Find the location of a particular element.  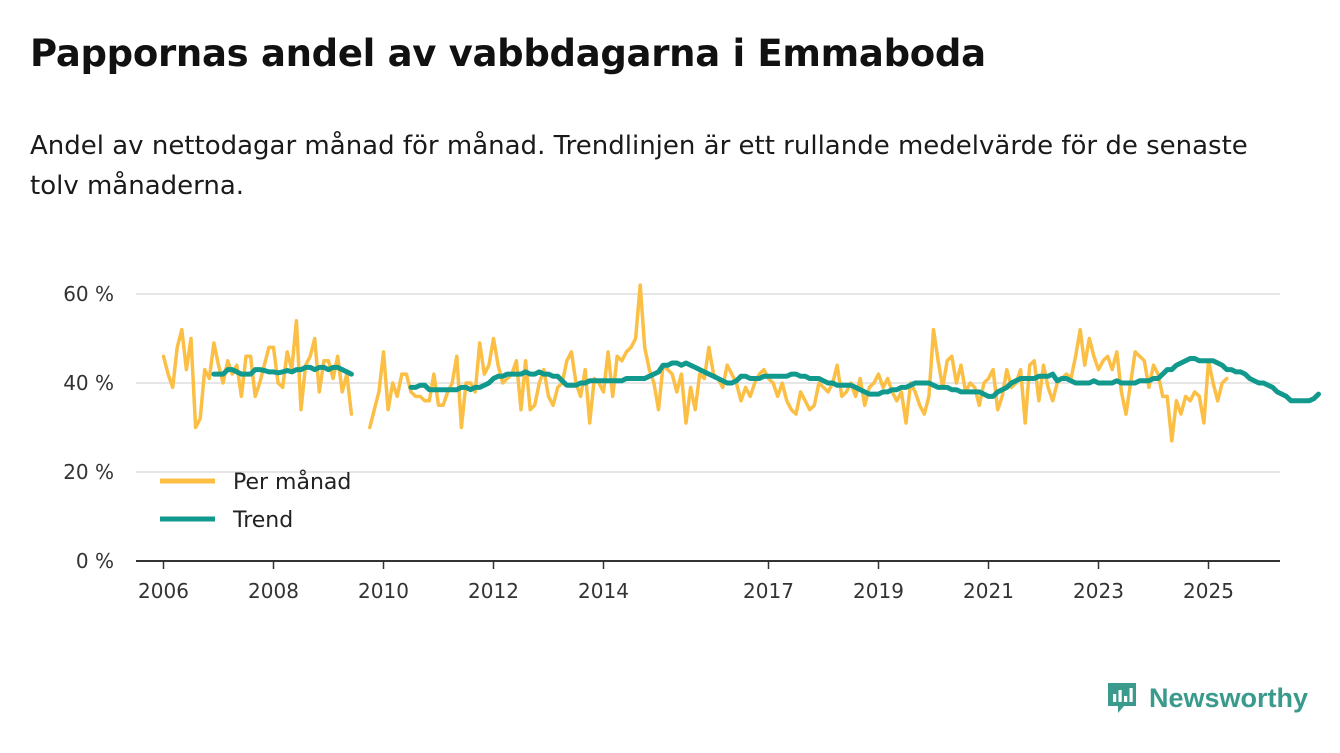

newsworthy-logo-icon is located at coordinates (1121, 698).